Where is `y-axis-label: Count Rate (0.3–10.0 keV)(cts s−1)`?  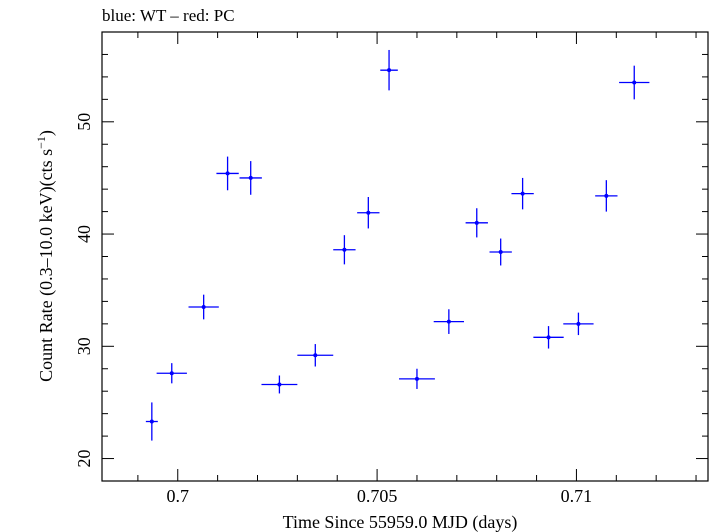
y-axis-label: Count Rate (0.3–10.0 keV)(cts s−1) is located at coordinates (45, 256).